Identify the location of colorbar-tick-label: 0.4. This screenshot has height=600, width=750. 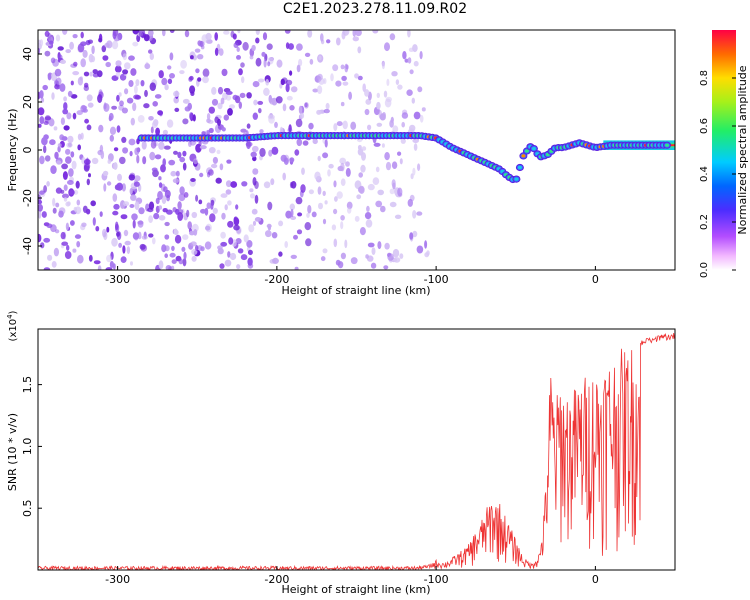
(704, 174).